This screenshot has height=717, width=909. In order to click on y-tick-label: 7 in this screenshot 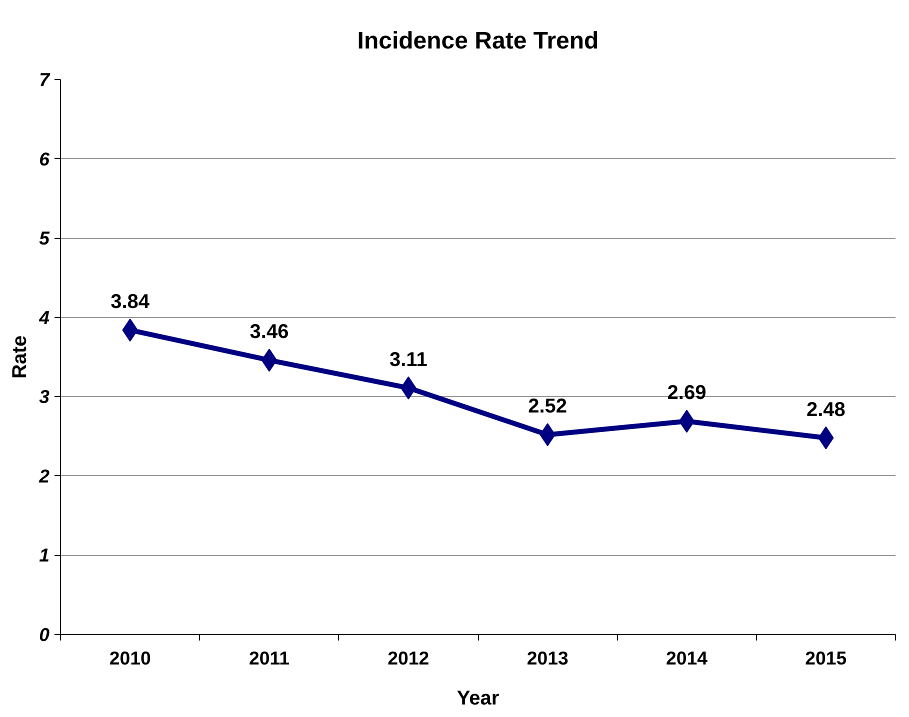, I will do `click(45, 79)`.